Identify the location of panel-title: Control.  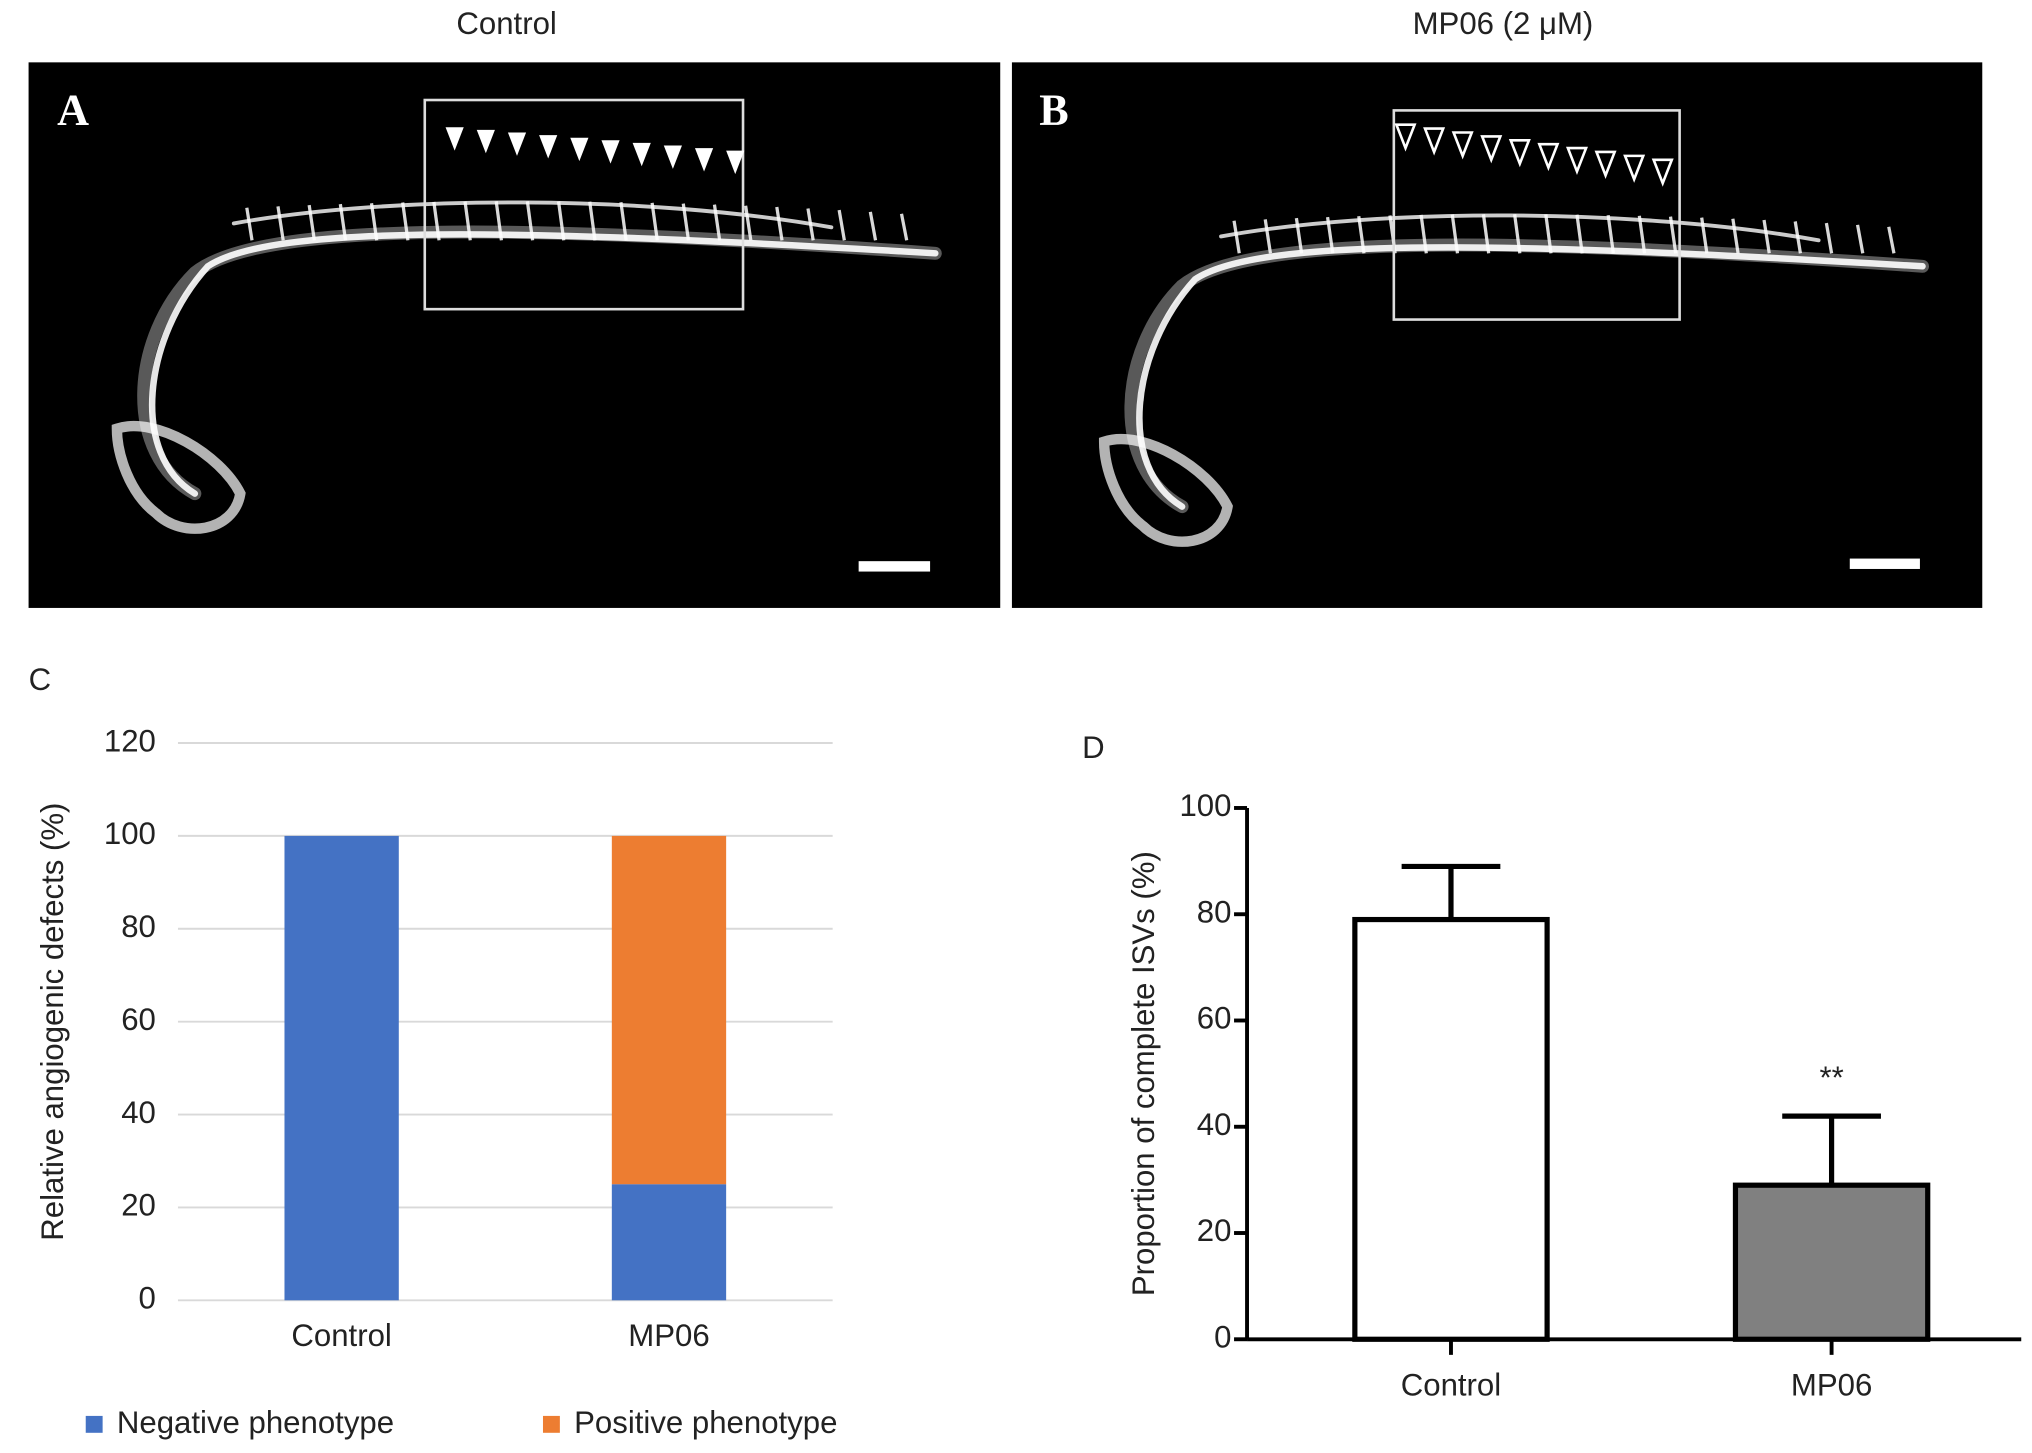
(506, 23).